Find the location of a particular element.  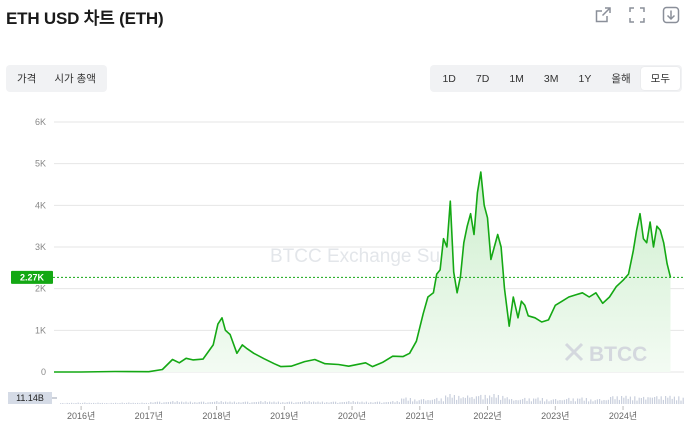

share-icon is located at coordinates (603, 15).